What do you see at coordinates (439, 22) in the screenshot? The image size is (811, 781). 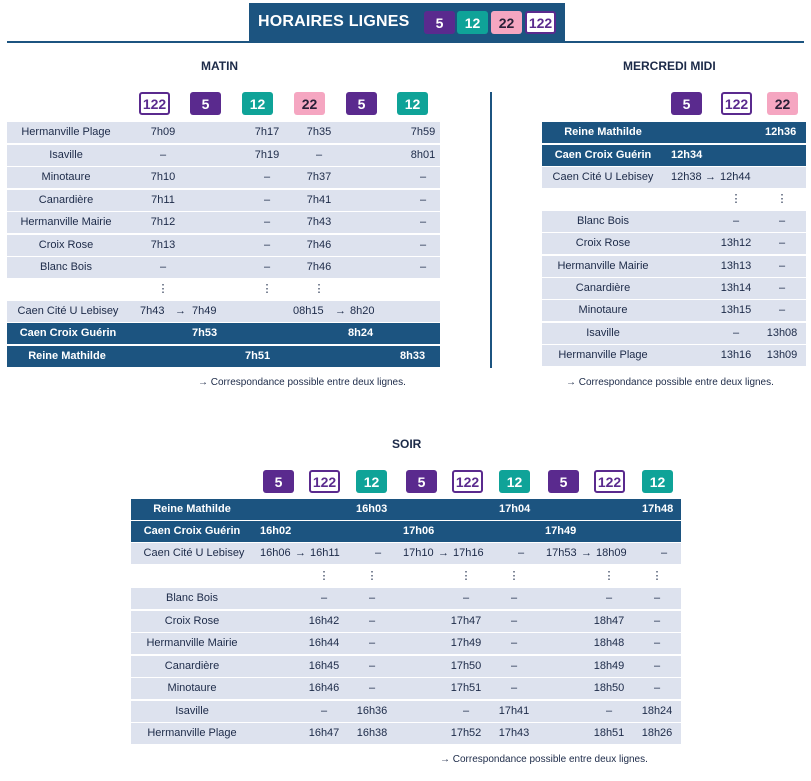 I see `header-badge-line-5: 5` at bounding box center [439, 22].